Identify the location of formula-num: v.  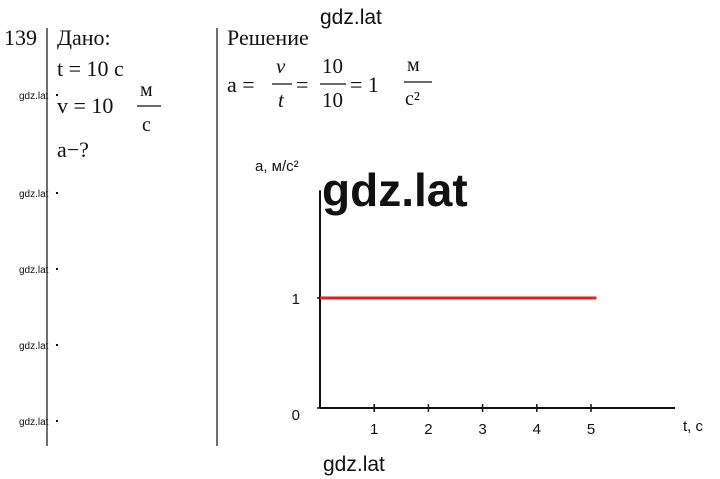
(281, 66).